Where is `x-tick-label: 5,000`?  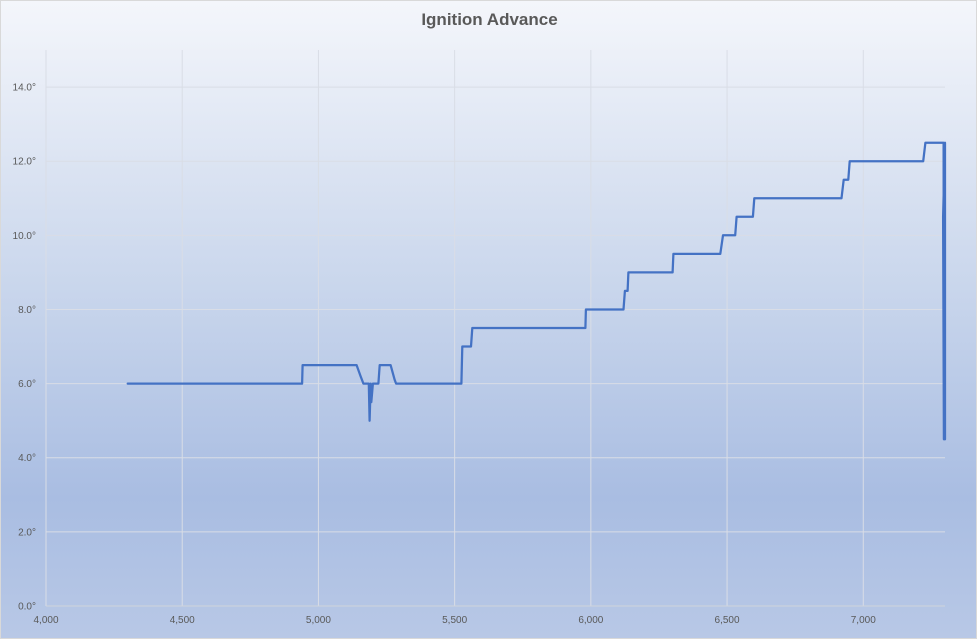 x-tick-label: 5,000 is located at coordinates (318, 620).